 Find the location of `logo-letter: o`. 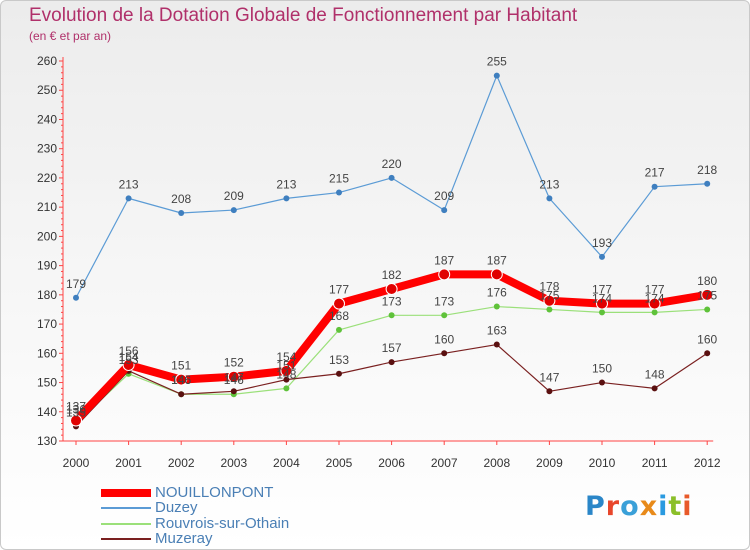

logo-letter: o is located at coordinates (630, 506).